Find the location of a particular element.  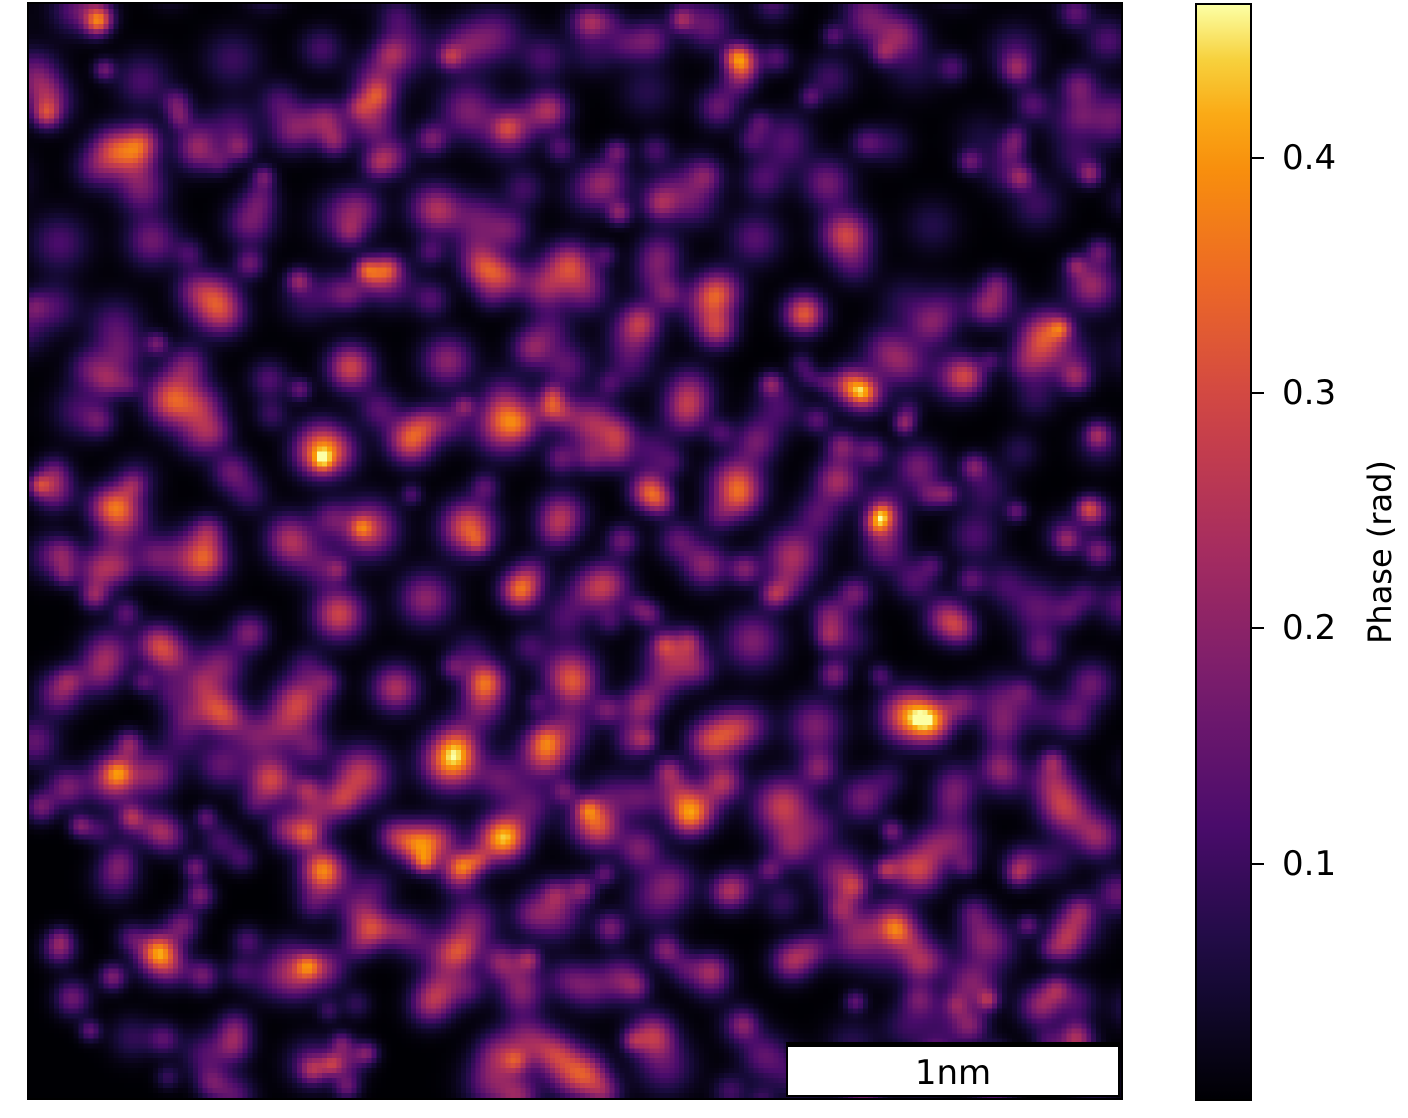

colorbar-tick-label: 0.3 is located at coordinates (1309, 393).